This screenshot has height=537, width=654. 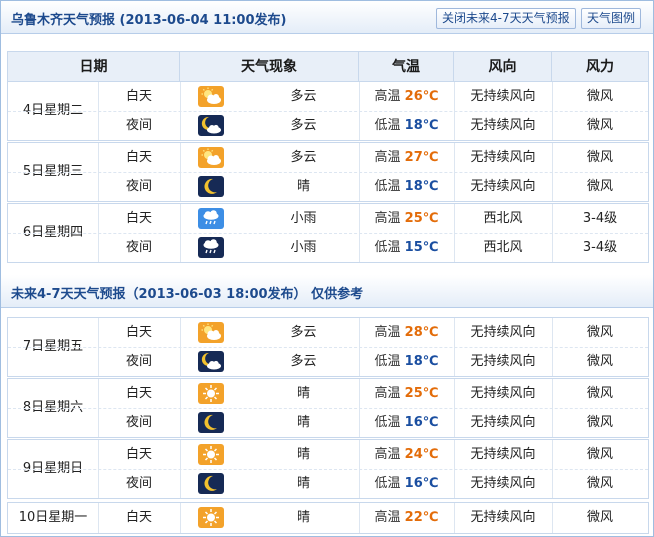 I want to click on col-wind-dir: 风向, so click(x=503, y=67).